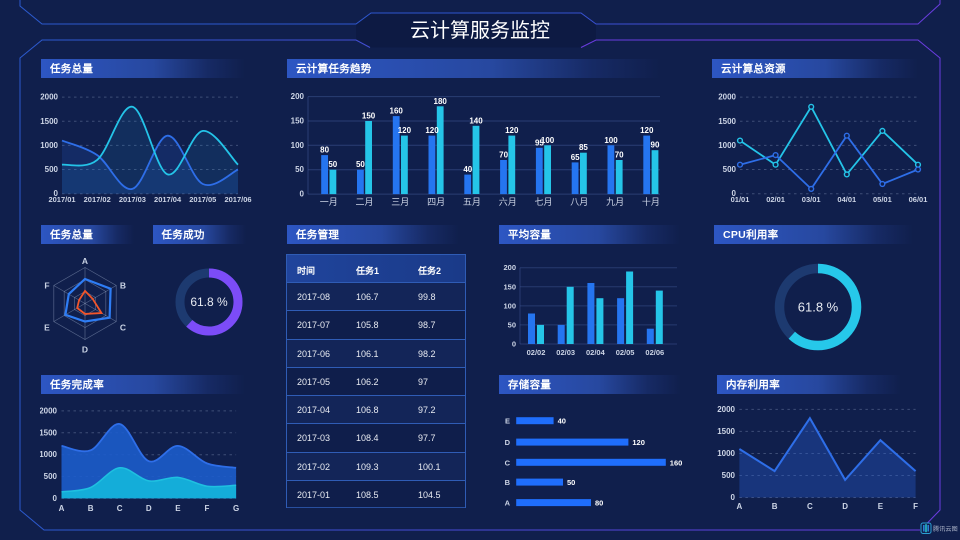 Image resolution: width=960 pixels, height=540 pixels. I want to click on svg-text: 八月, so click(579, 202).